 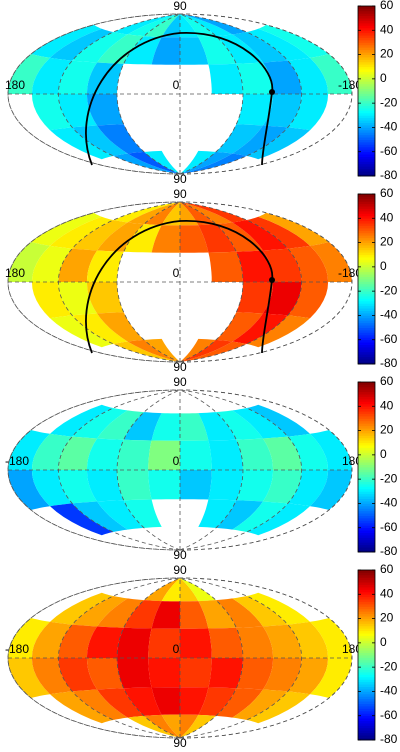 I want to click on meridian, so click(x=241, y=658).